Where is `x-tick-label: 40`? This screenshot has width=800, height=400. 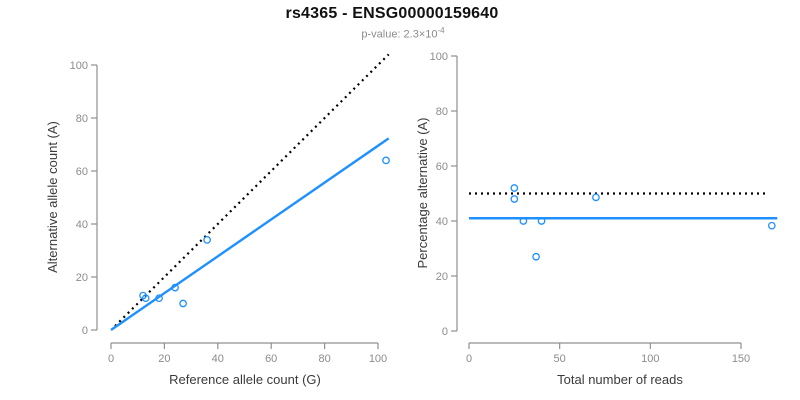
x-tick-label: 40 is located at coordinates (218, 359).